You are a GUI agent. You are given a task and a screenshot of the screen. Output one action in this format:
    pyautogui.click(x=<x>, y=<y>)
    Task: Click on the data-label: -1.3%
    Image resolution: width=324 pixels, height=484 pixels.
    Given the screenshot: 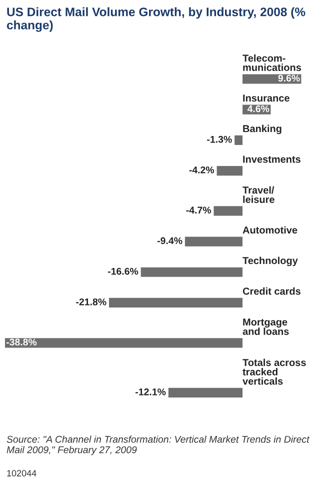 What is the action you would take?
    pyautogui.click(x=219, y=139)
    